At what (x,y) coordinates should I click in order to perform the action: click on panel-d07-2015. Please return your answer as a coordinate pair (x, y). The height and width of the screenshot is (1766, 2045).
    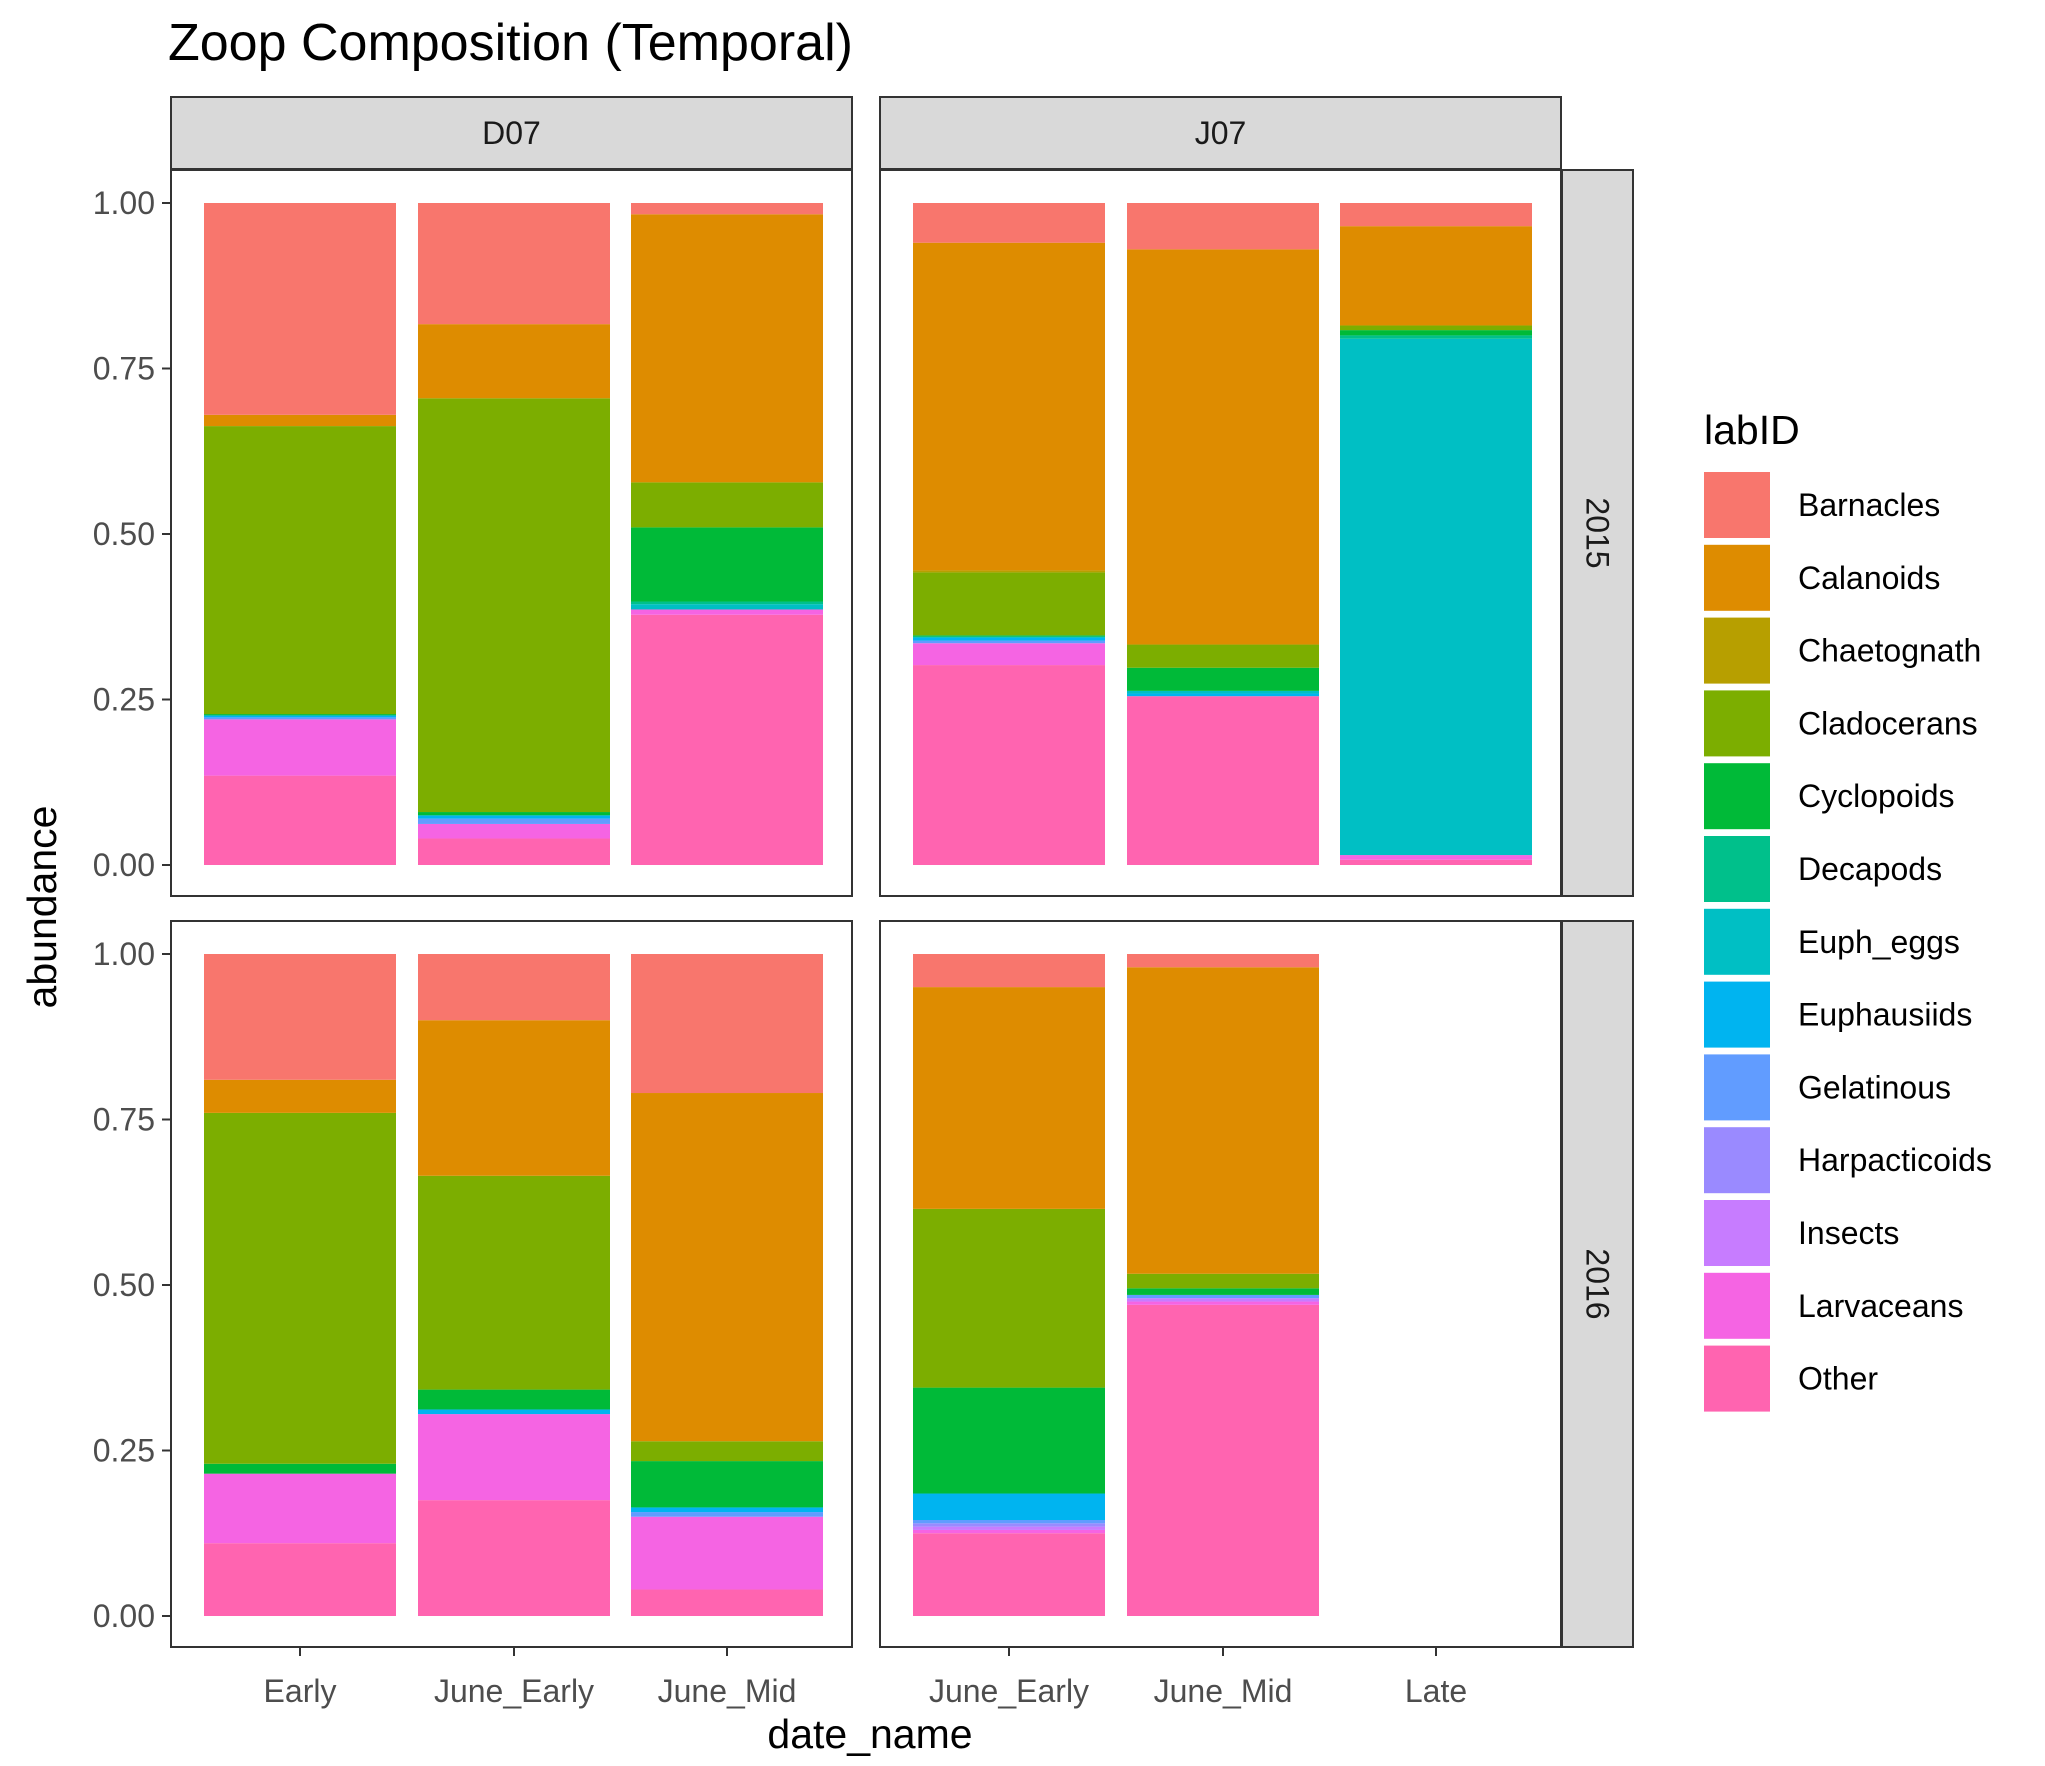
    Looking at the image, I should click on (511, 533).